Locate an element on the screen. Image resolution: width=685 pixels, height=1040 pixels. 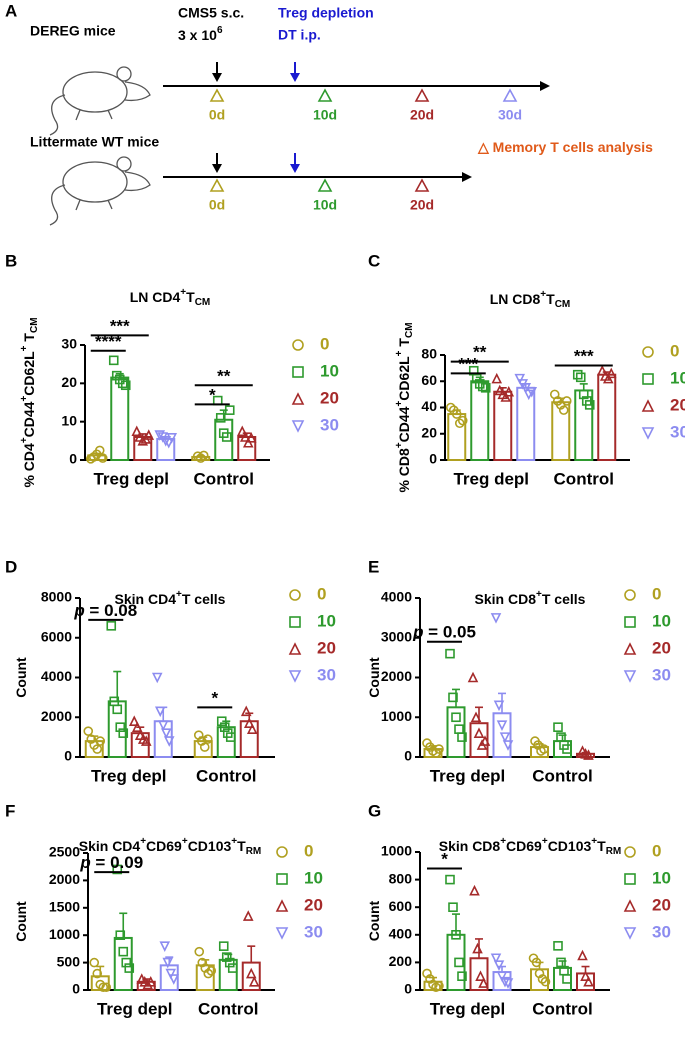
text-part: CD103 is located at coordinates (570, 846).